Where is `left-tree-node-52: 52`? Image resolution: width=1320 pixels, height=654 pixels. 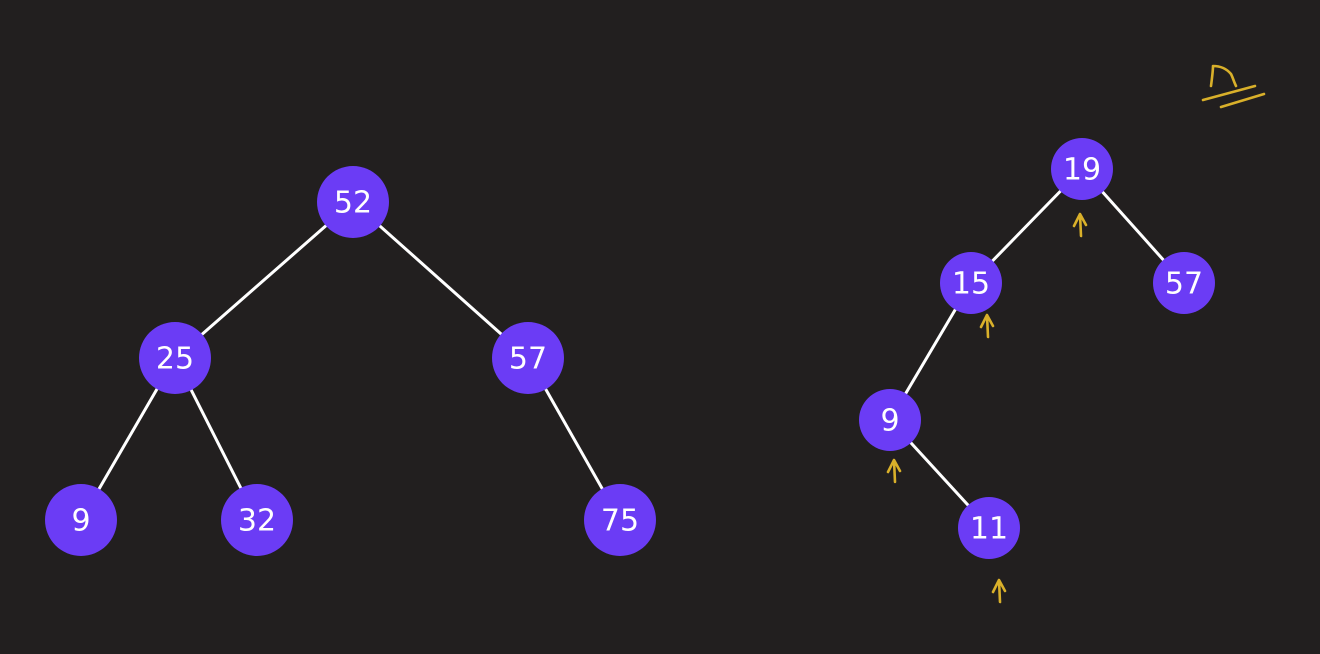
left-tree-node-52: 52 is located at coordinates (353, 202).